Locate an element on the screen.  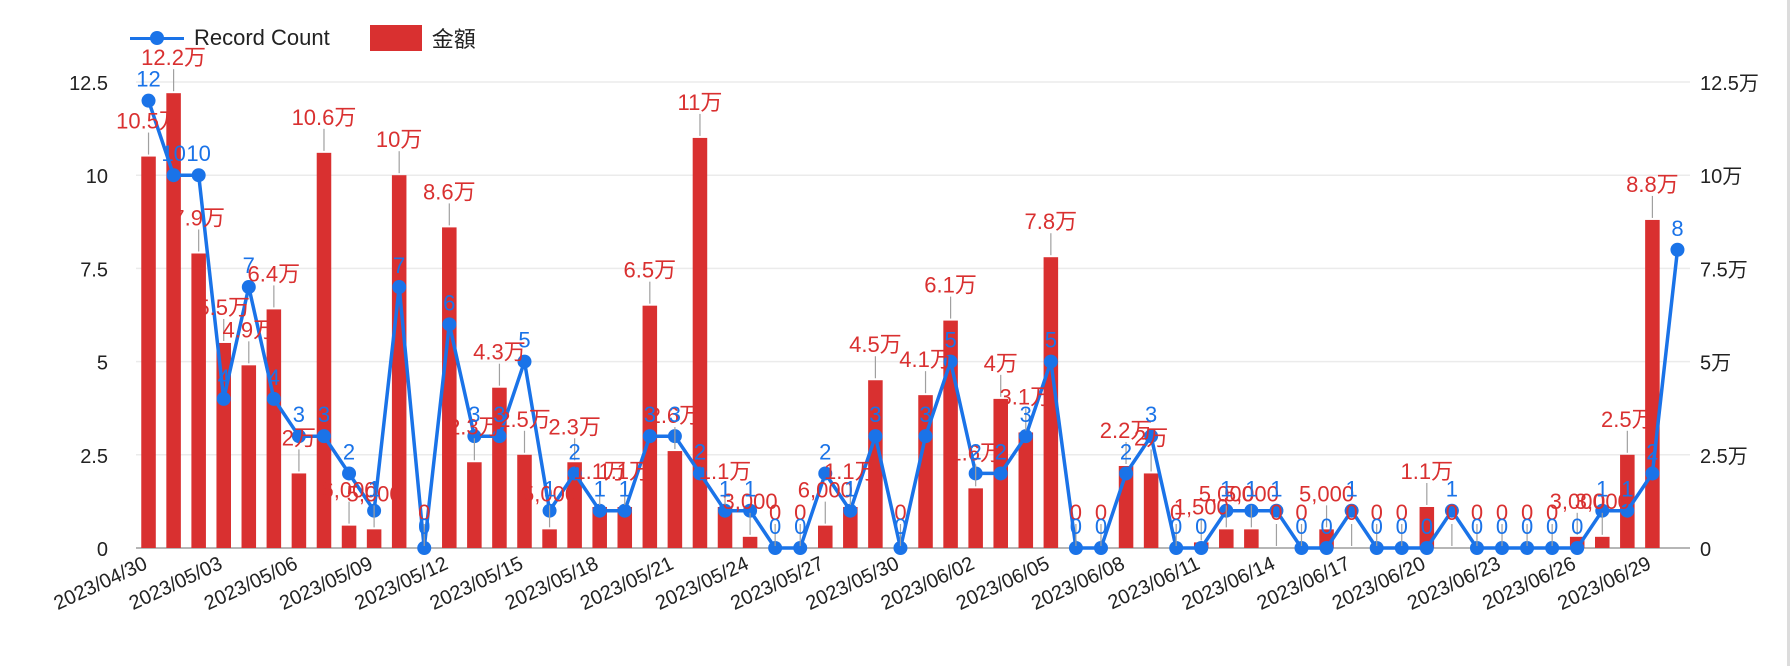
legend-item-record-count: Record Count is located at coordinates (230, 38).